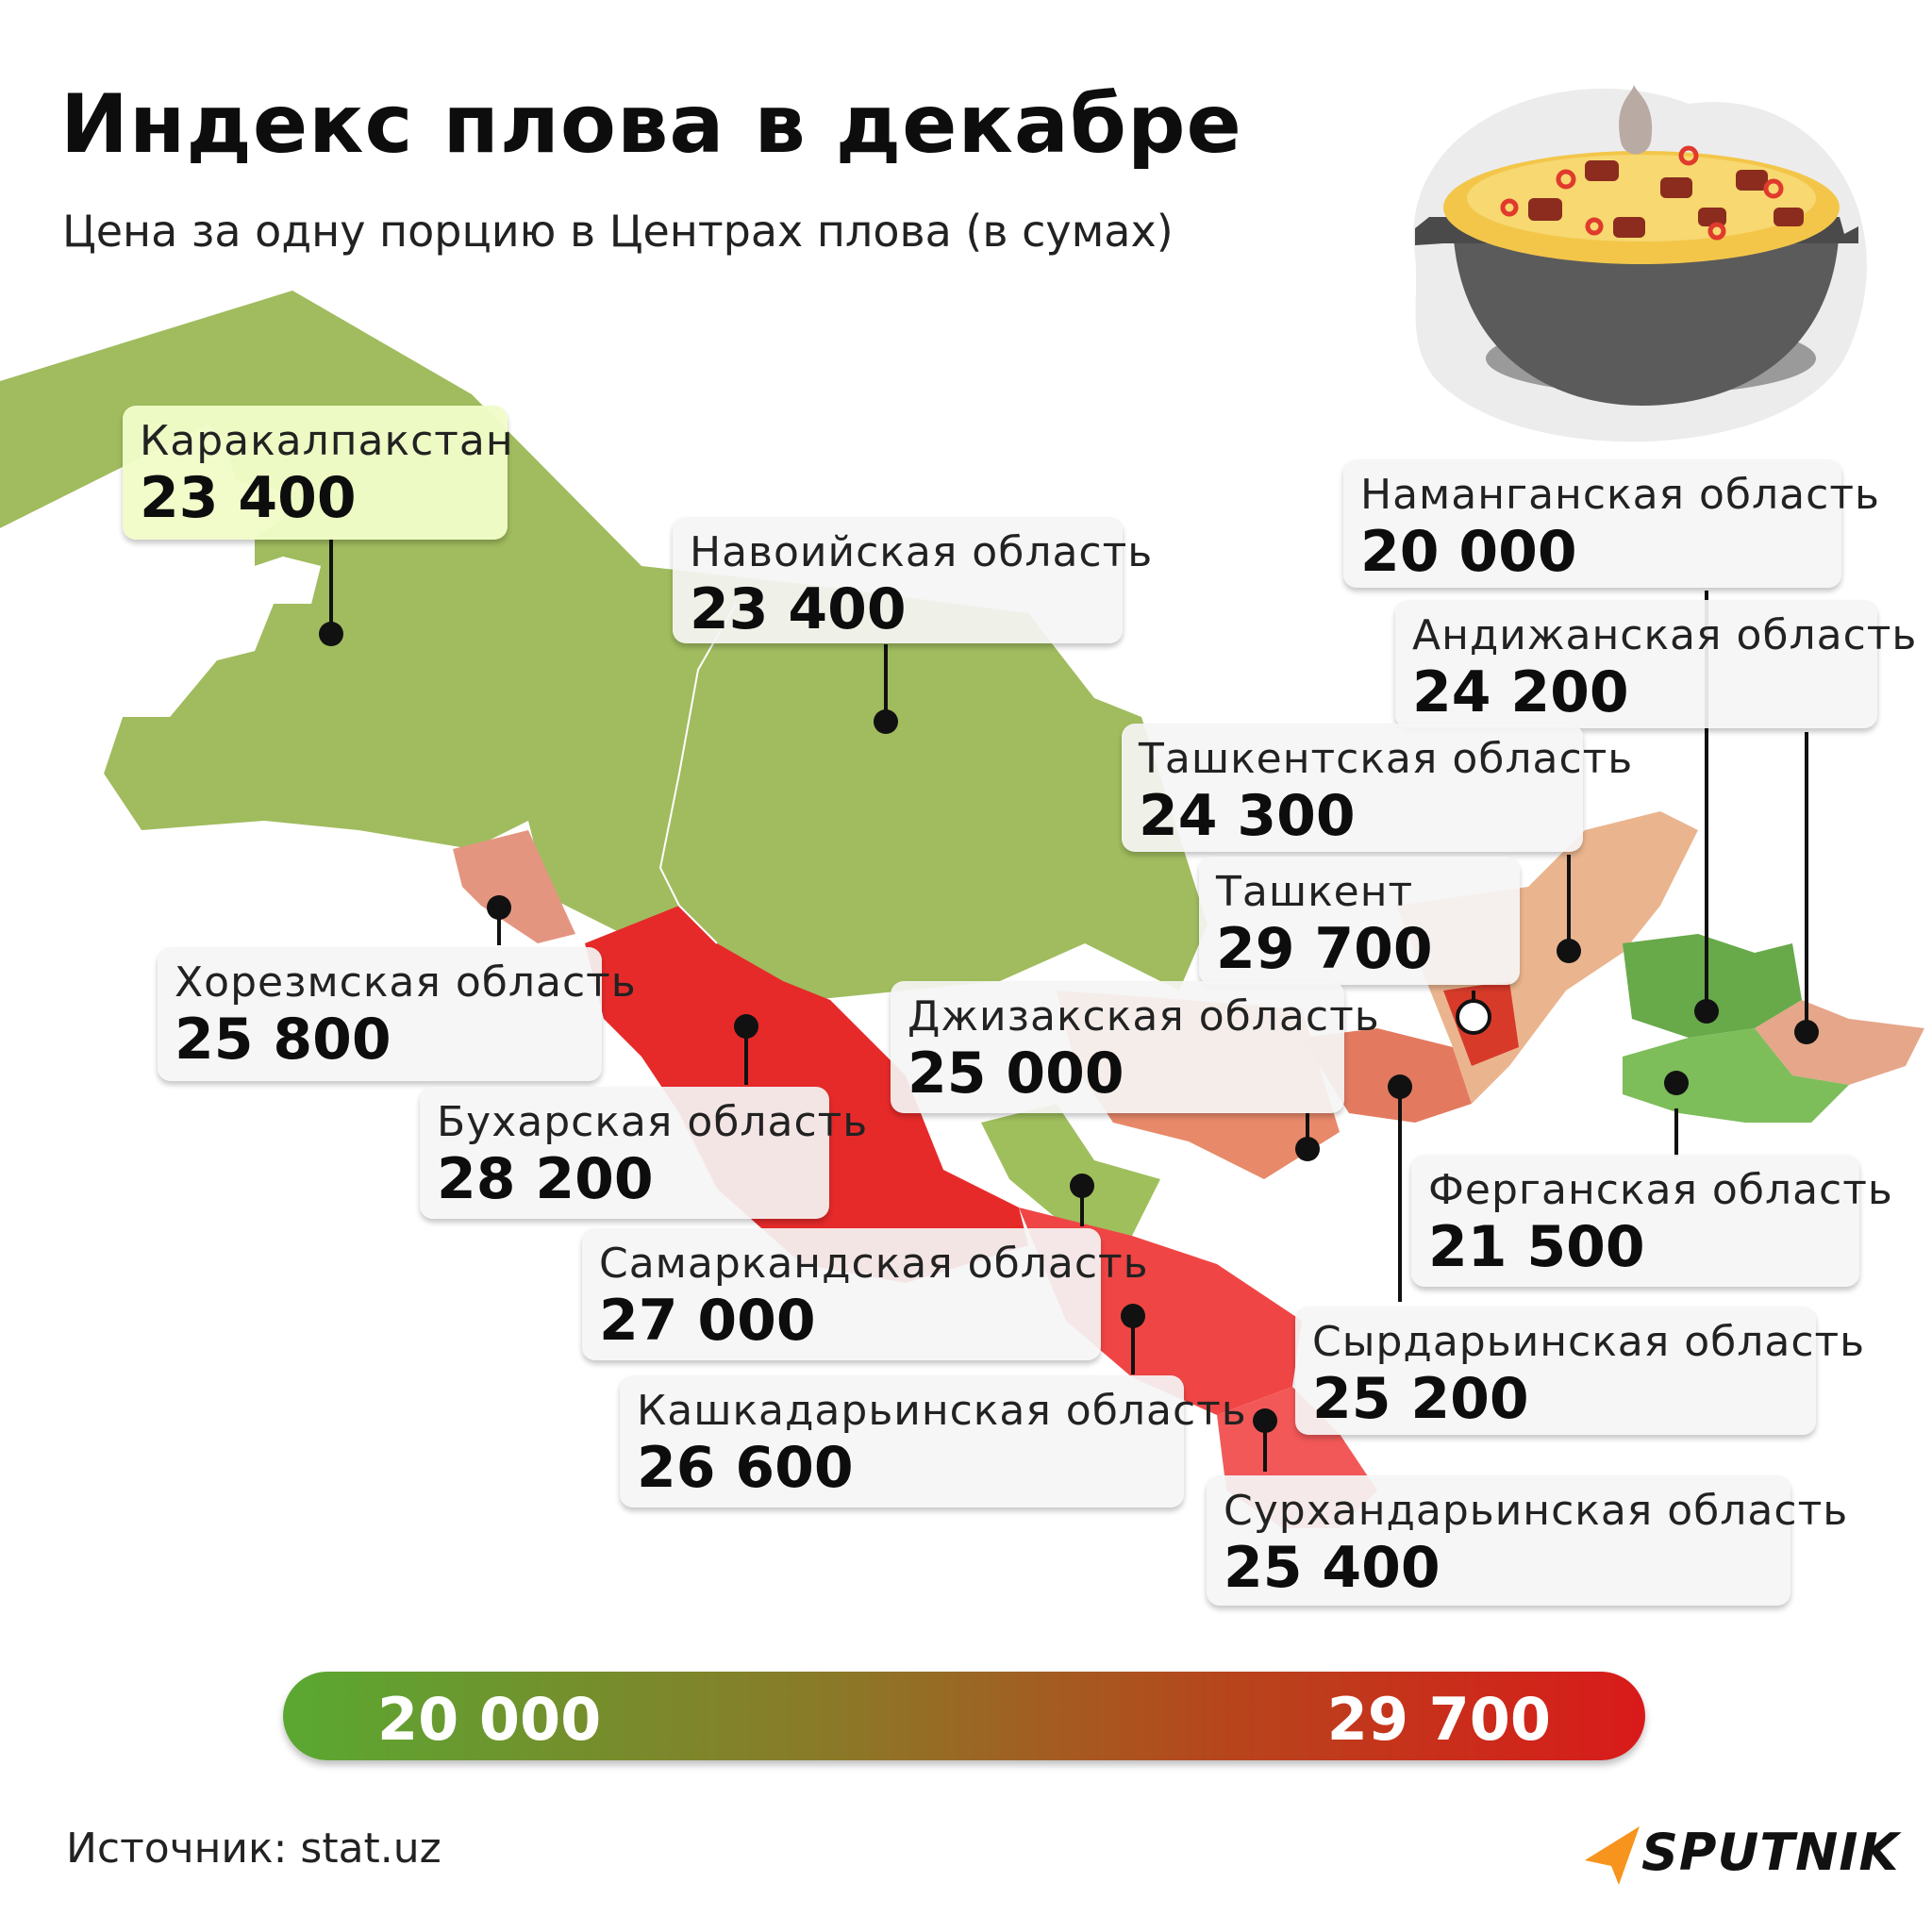 This screenshot has width=1932, height=1932. Describe the element at coordinates (1420, 1399) in the screenshot. I see `region-value: 25 200` at that location.